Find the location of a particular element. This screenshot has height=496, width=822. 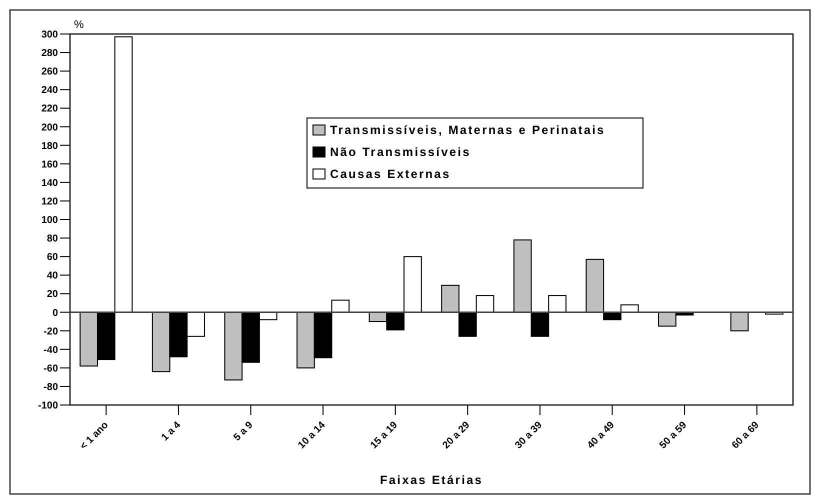

y-axis-title: % is located at coordinates (79, 25).